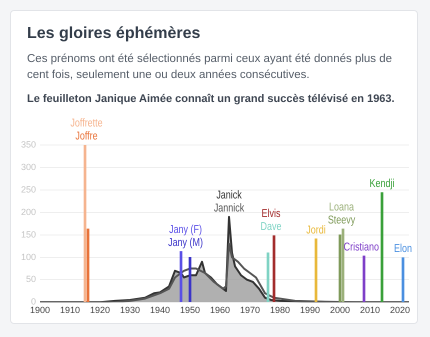  What do you see at coordinates (250, 310) in the screenshot?
I see `x-tick-label: 1970` at bounding box center [250, 310].